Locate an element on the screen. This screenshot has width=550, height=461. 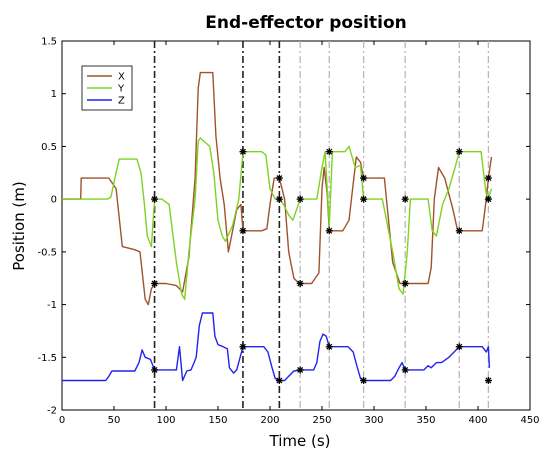
x-tick-label: 300 is located at coordinates (373, 420).